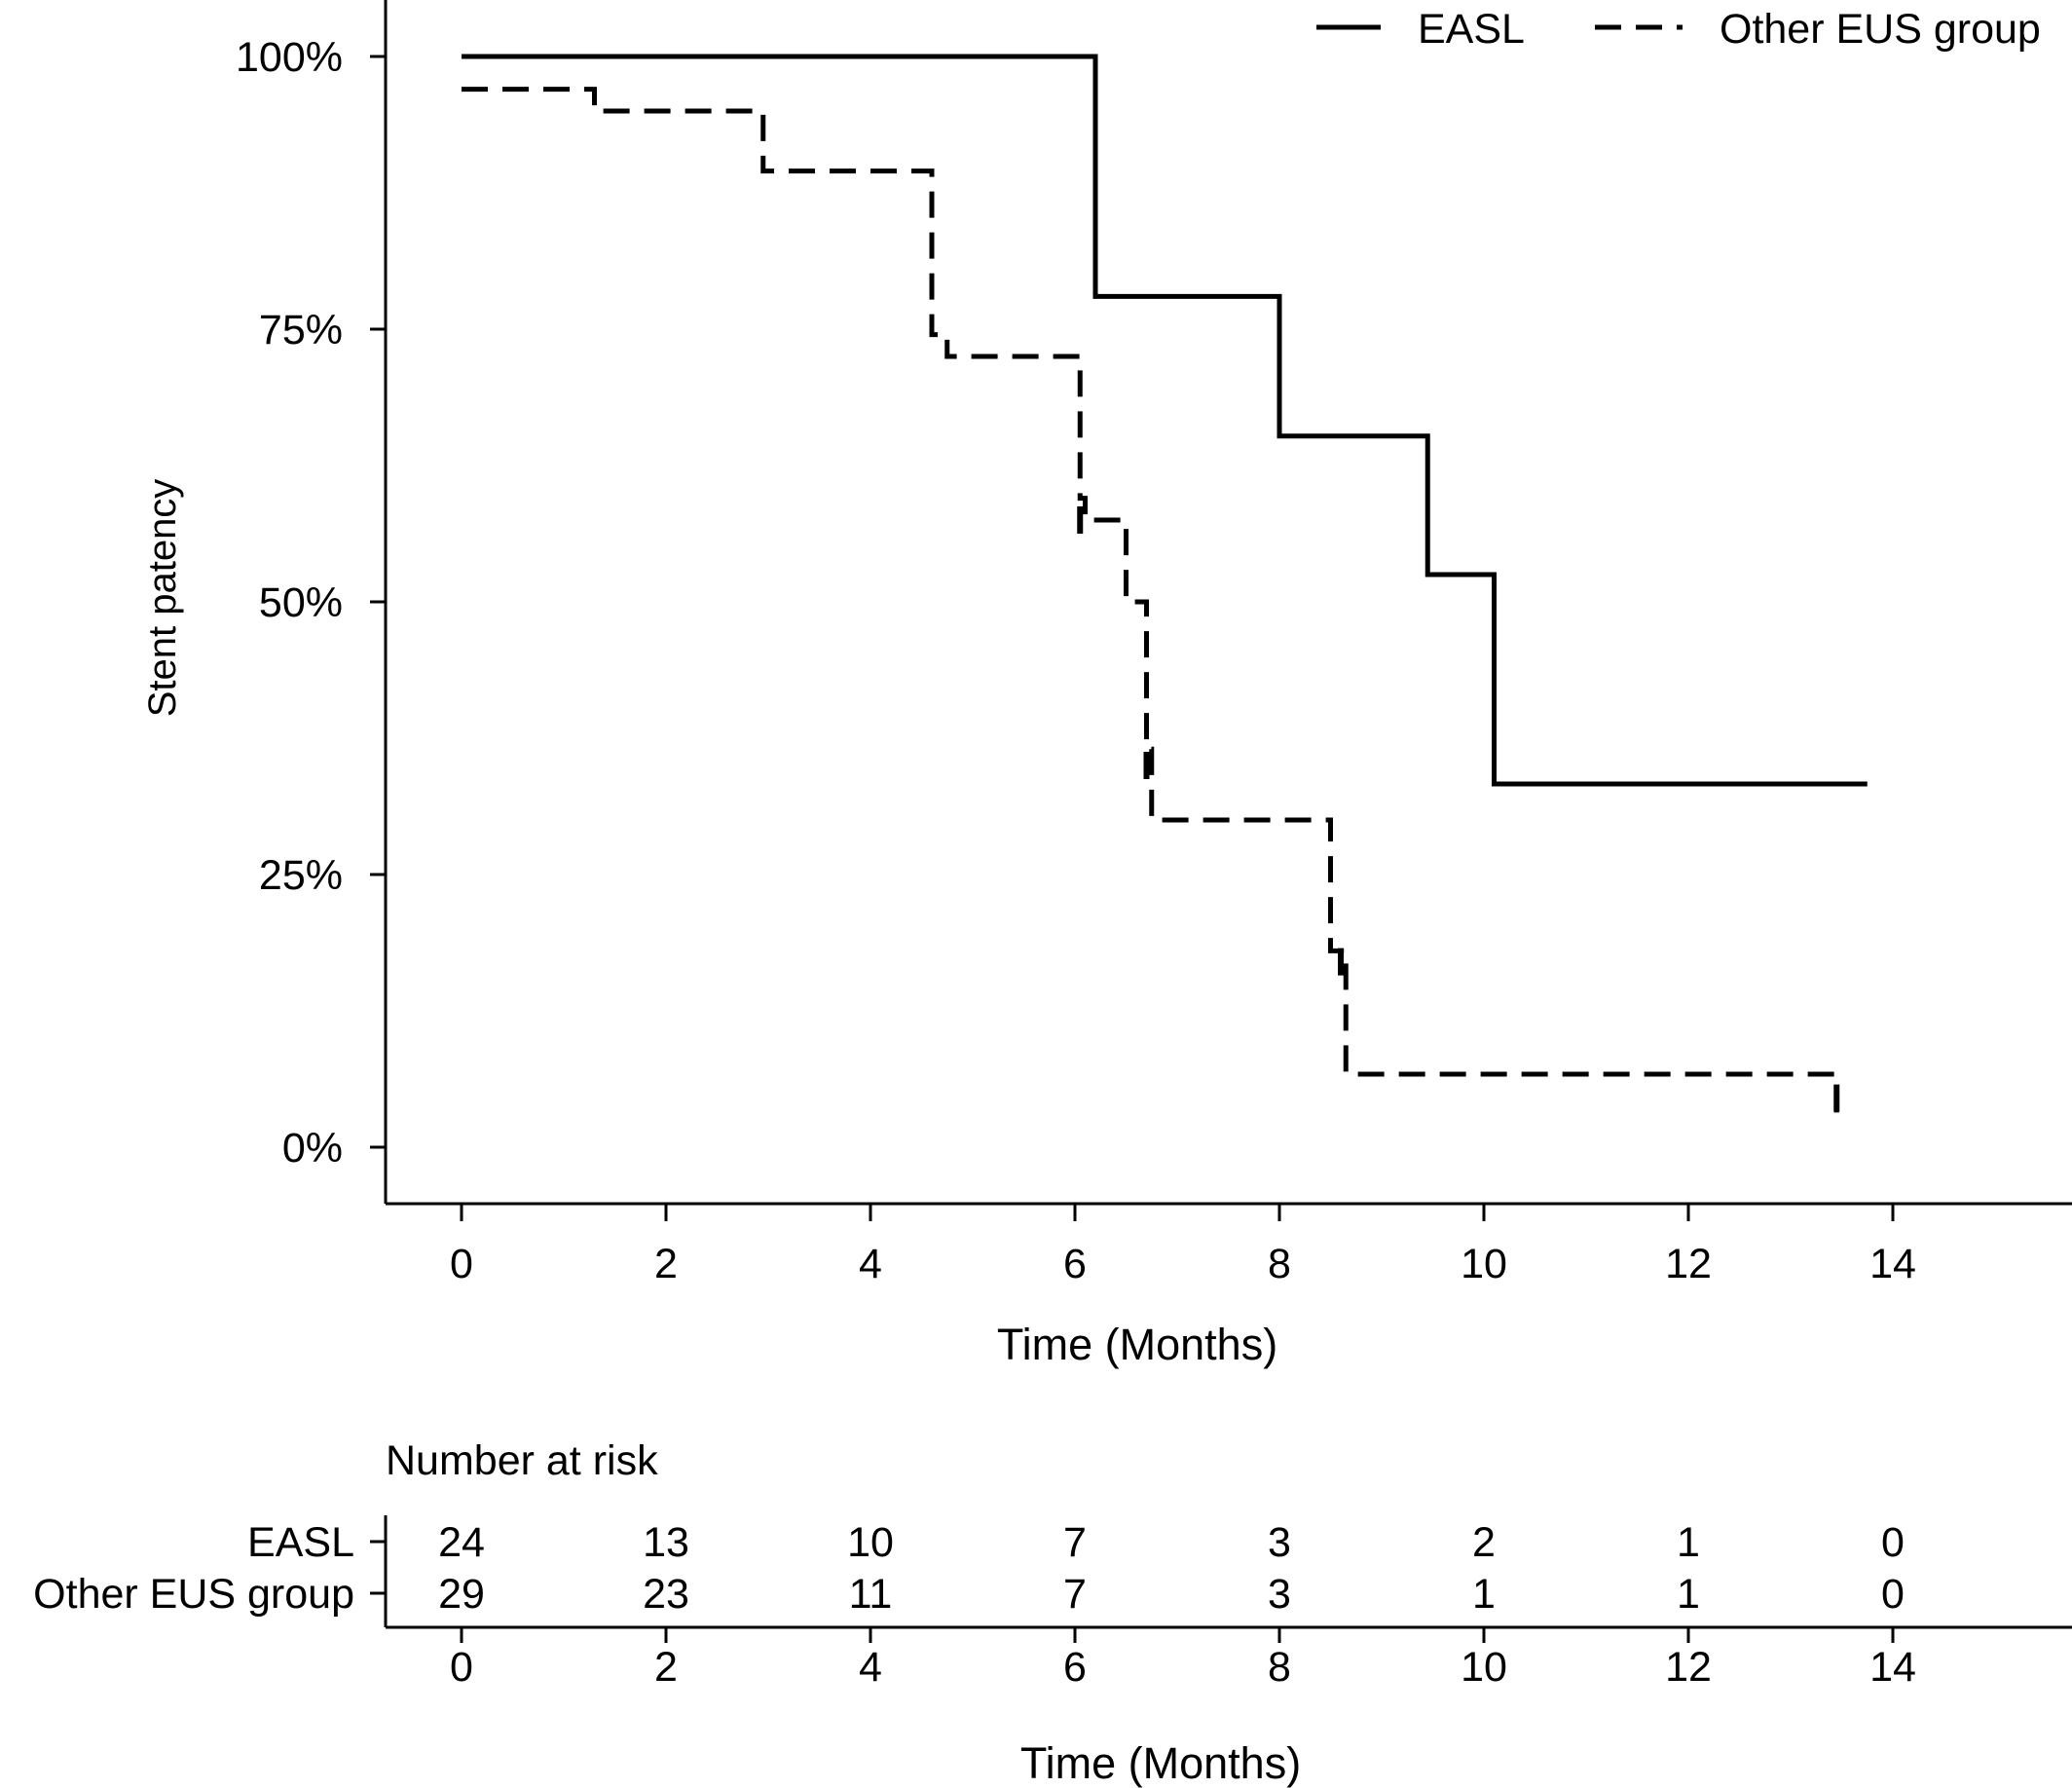 The height and width of the screenshot is (1788, 2072). Describe the element at coordinates (301, 875) in the screenshot. I see `y-tick-label: 25%` at that location.